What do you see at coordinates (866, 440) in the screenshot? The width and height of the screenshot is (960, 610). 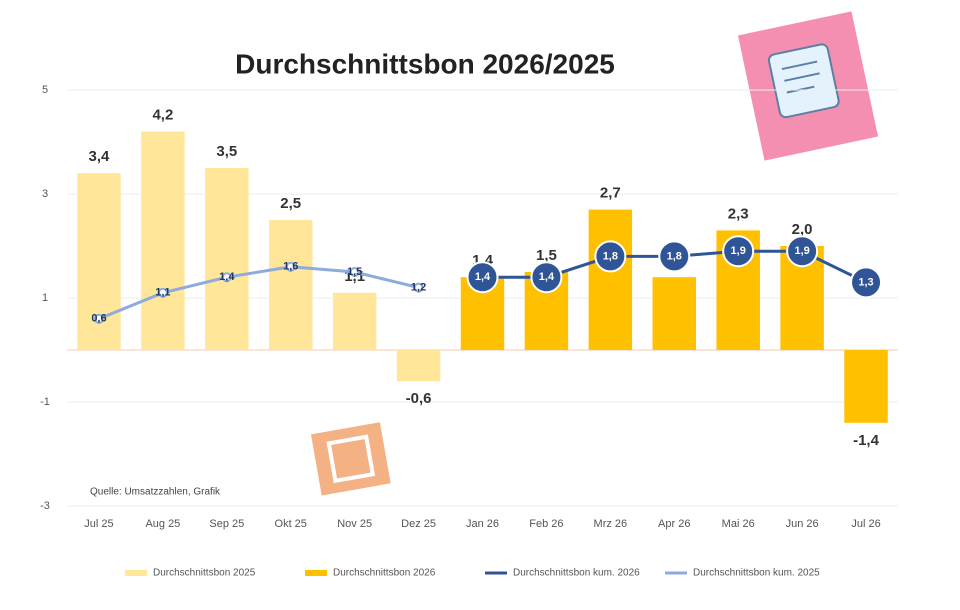 I see `bar-value-label: -1,4` at bounding box center [866, 440].